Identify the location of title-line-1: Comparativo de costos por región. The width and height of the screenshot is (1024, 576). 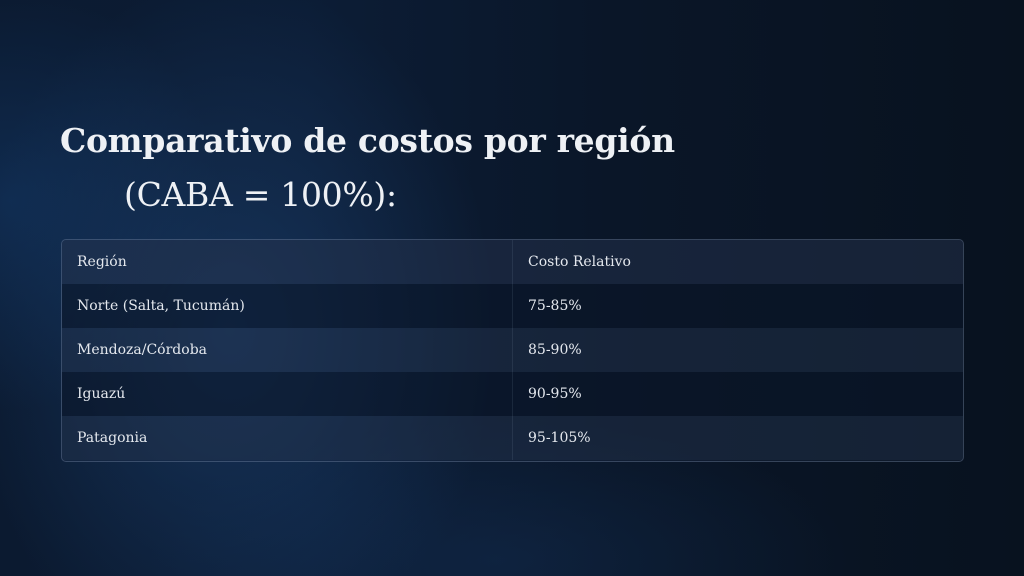
(367, 140).